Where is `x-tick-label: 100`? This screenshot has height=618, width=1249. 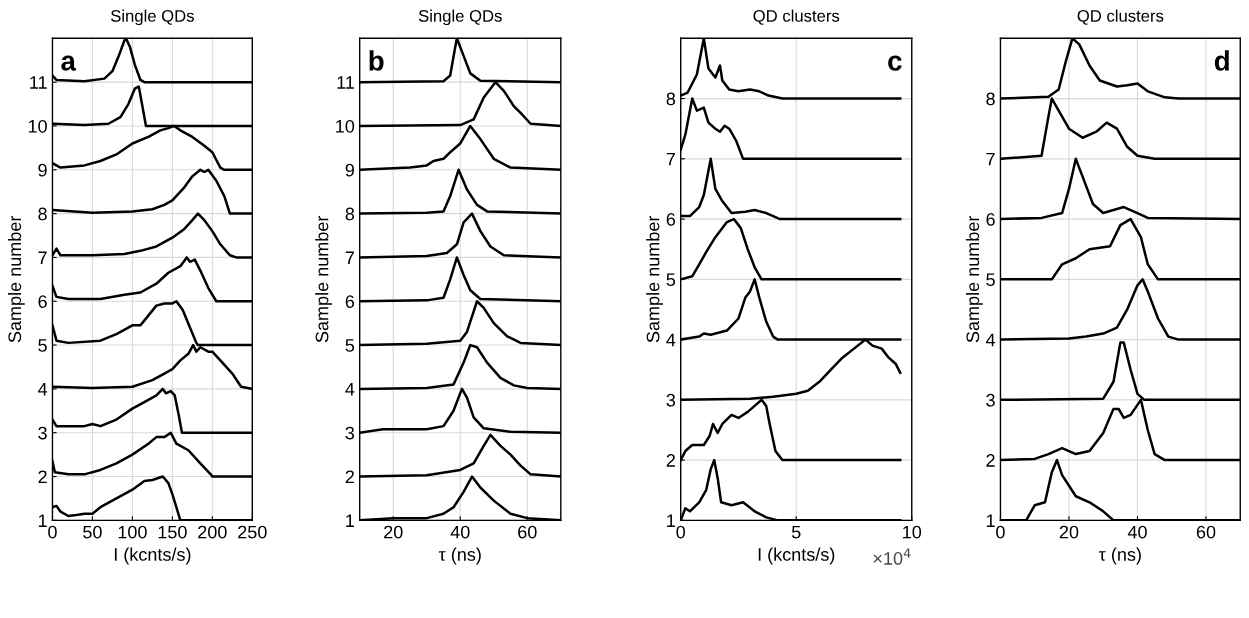 x-tick-label: 100 is located at coordinates (132, 532).